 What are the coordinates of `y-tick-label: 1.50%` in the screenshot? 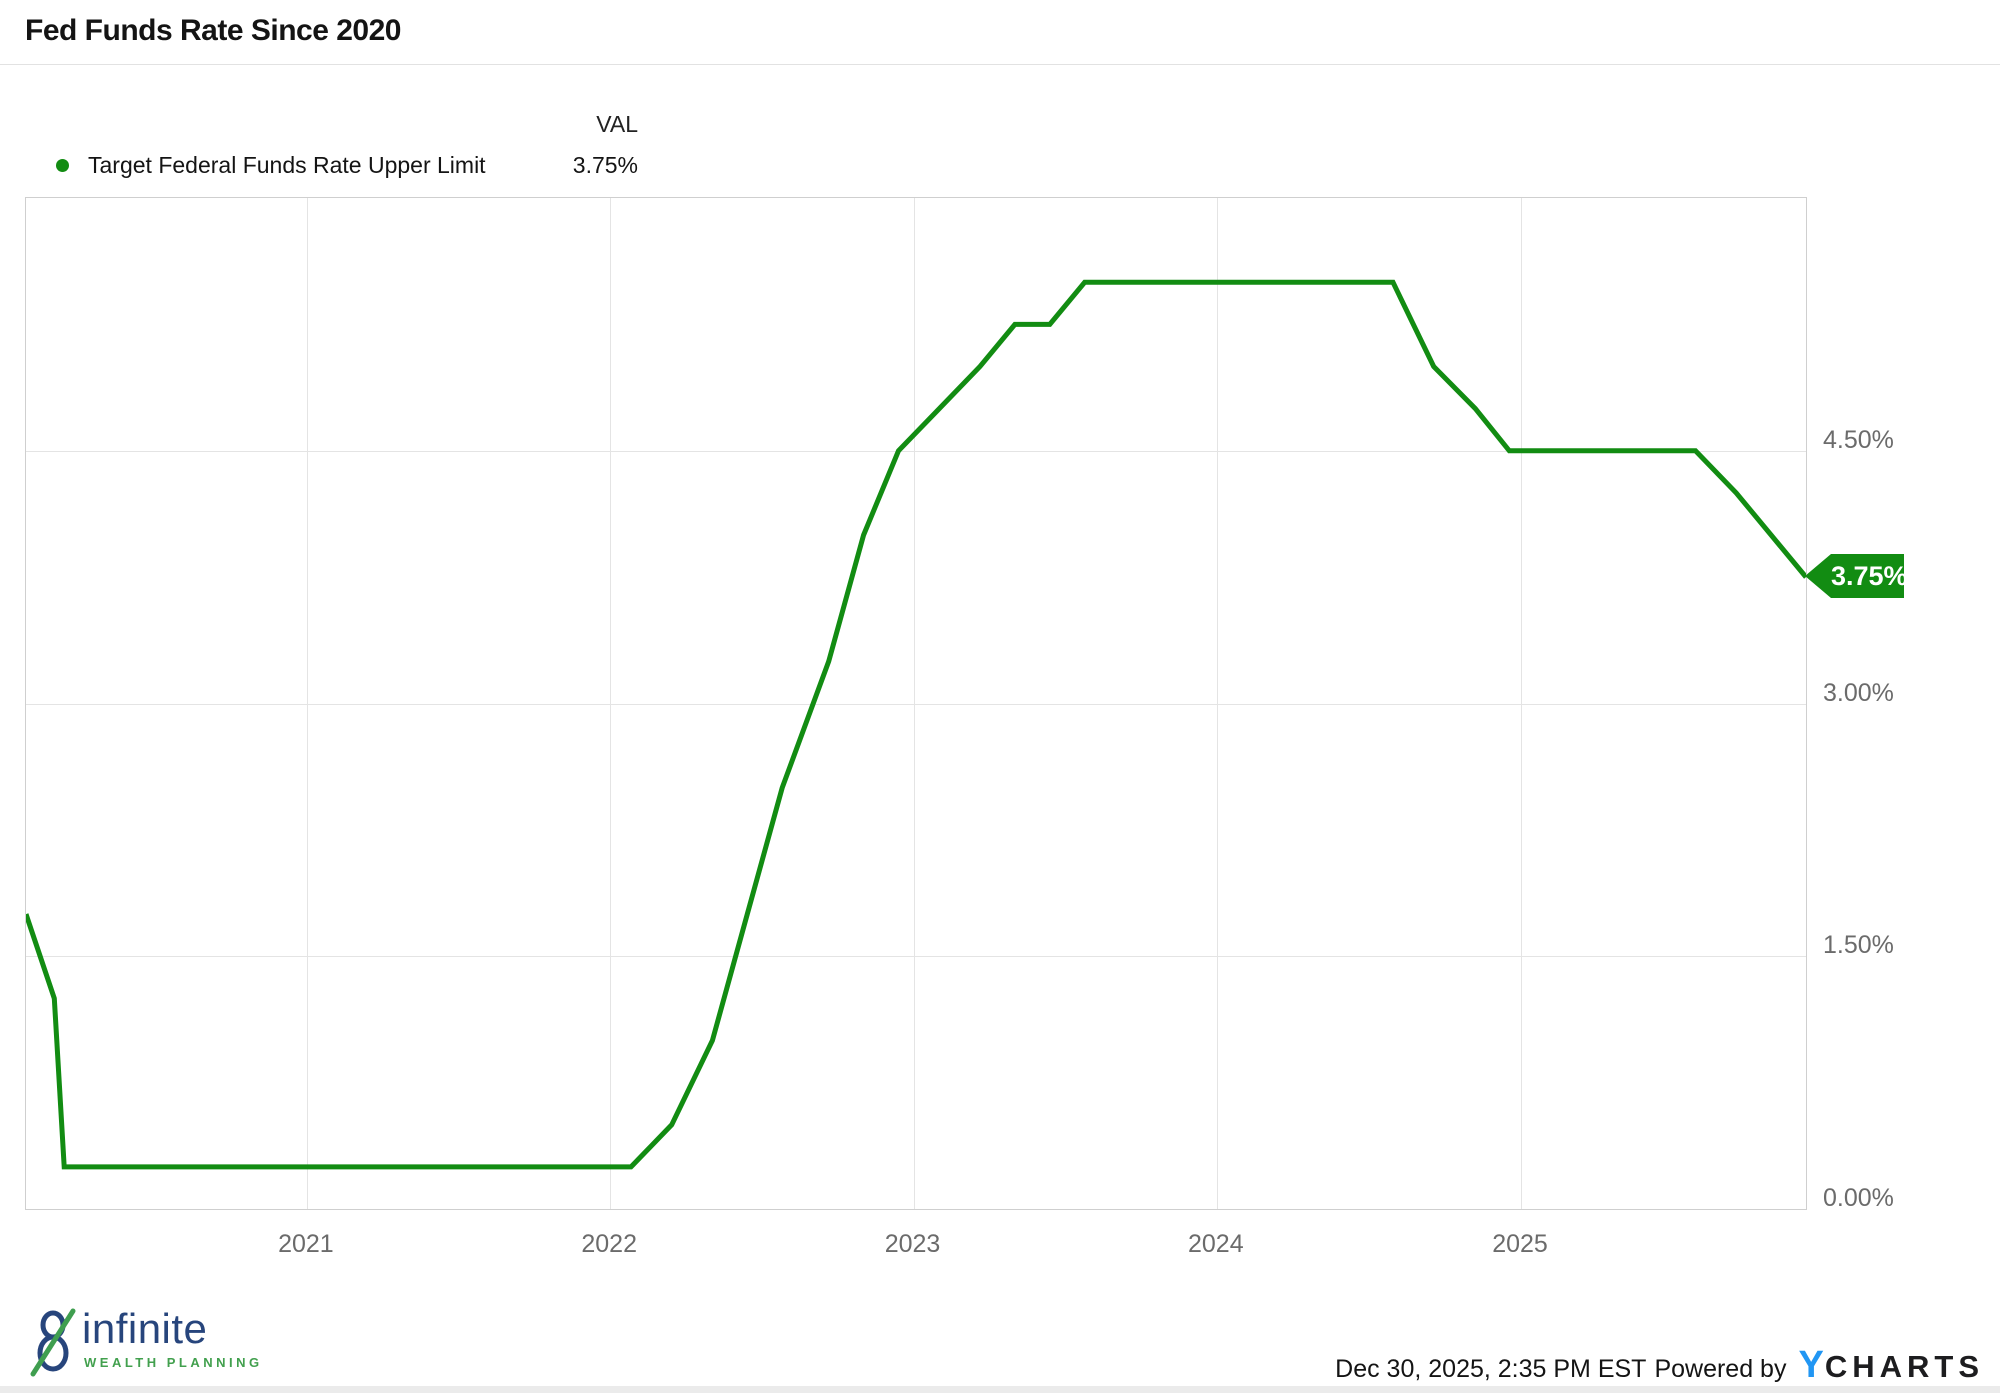 It's located at (1858, 945).